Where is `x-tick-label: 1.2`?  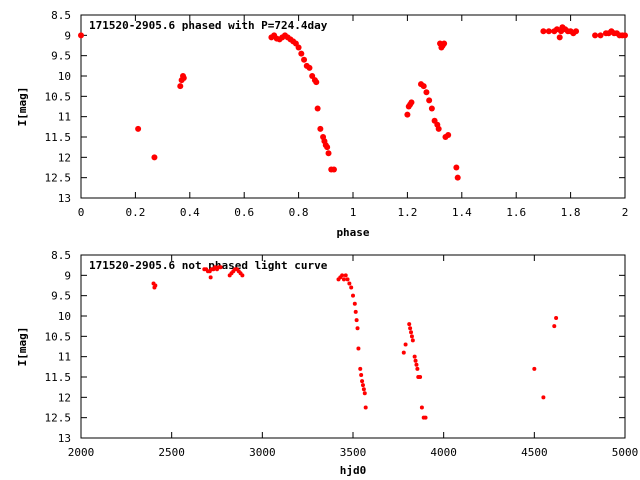 x-tick-label: 1.2 is located at coordinates (407, 212).